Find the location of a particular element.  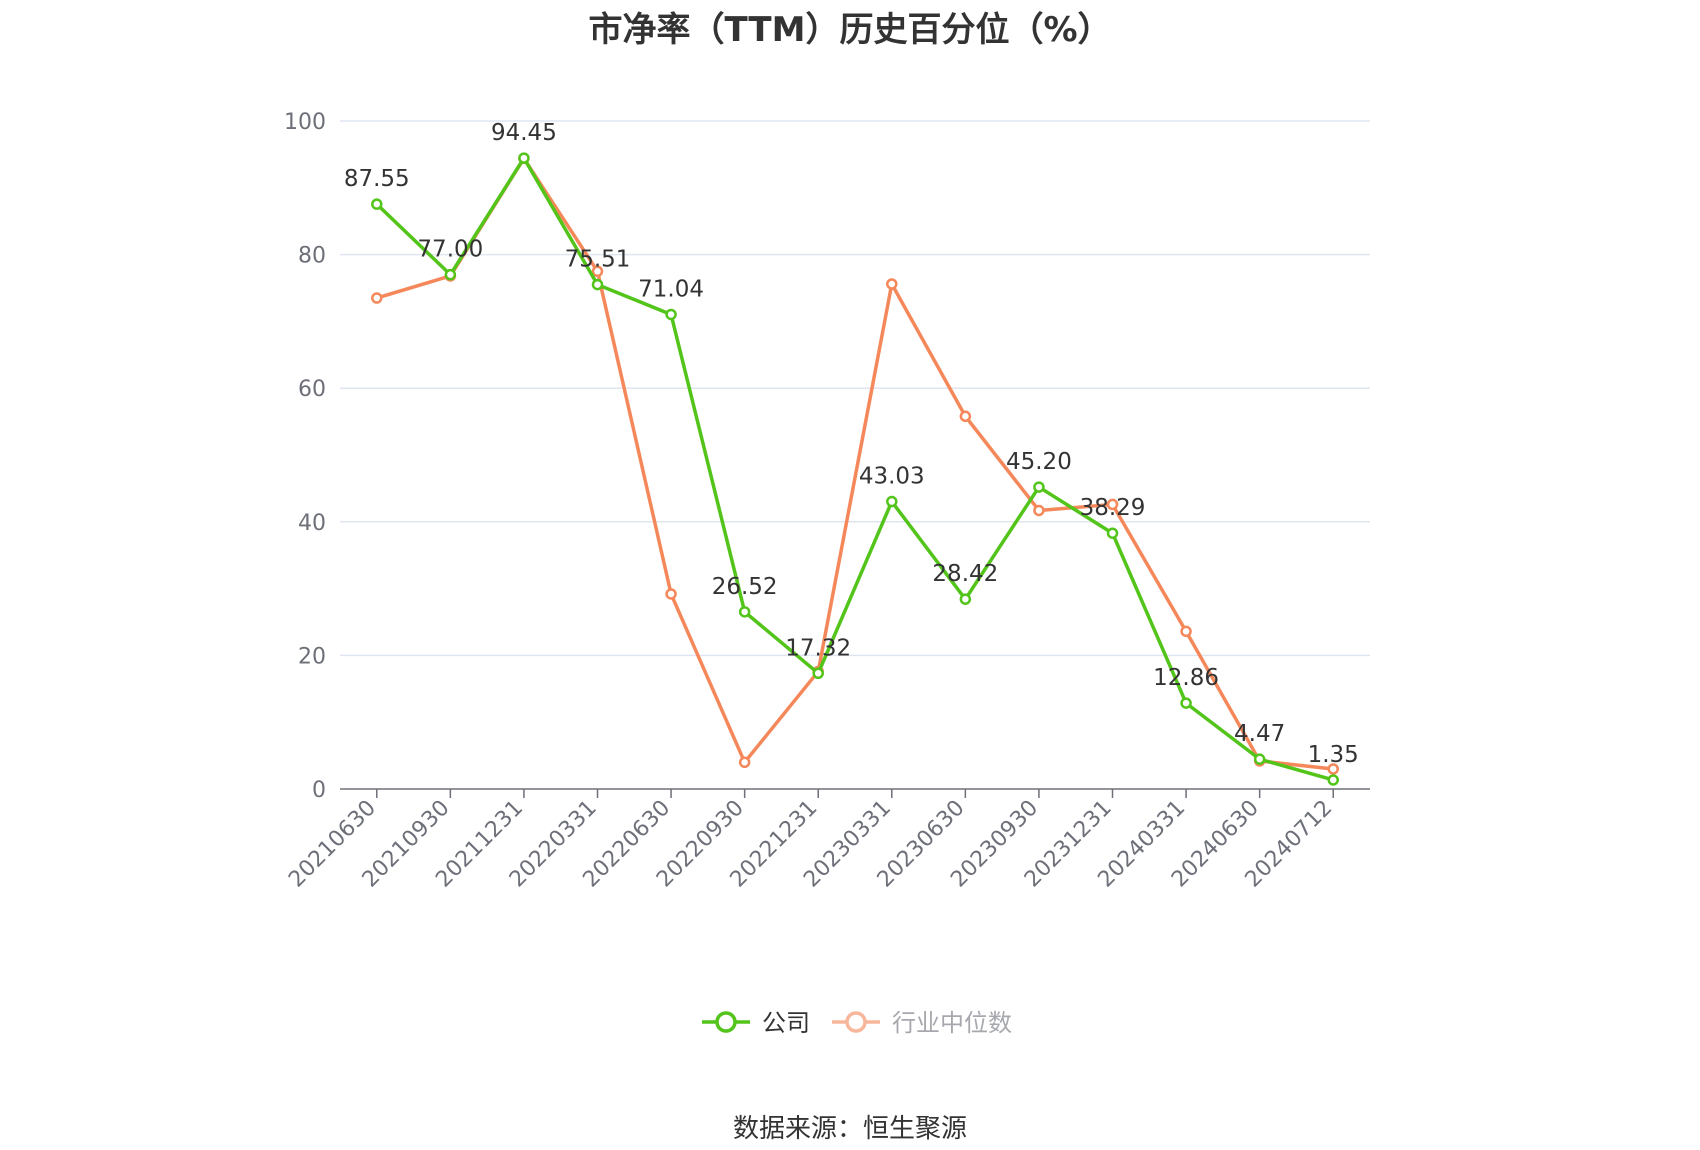

data-label: 17.32 is located at coordinates (818, 648).